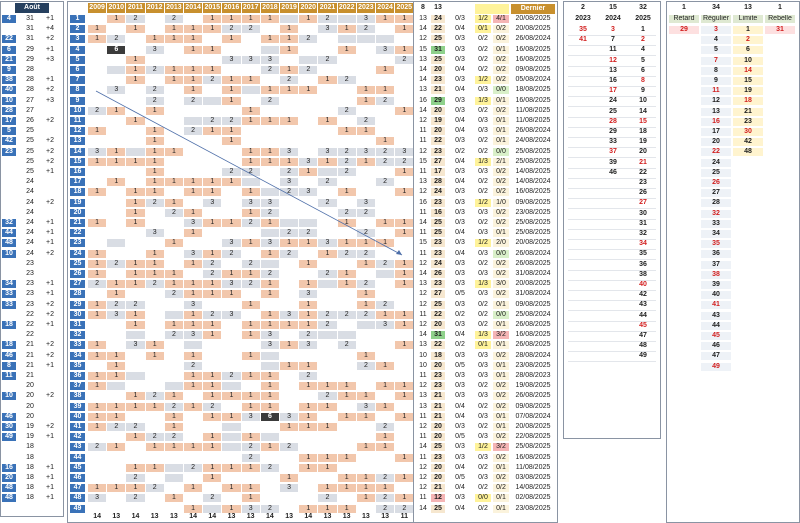 The width and height of the screenshot is (800, 523). What do you see at coordinates (533, 90) in the screenshot?
I see `stats-date: 18/08/2025` at bounding box center [533, 90].